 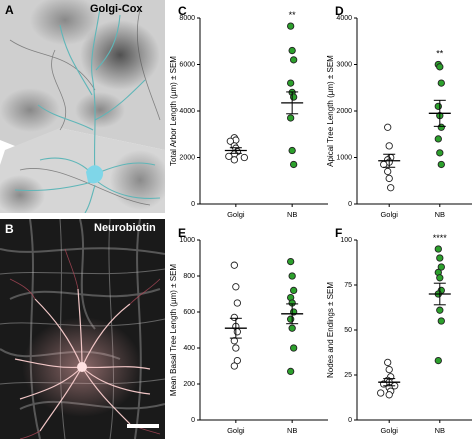 I want to click on y-tick-label: 8000, so click(x=187, y=18).